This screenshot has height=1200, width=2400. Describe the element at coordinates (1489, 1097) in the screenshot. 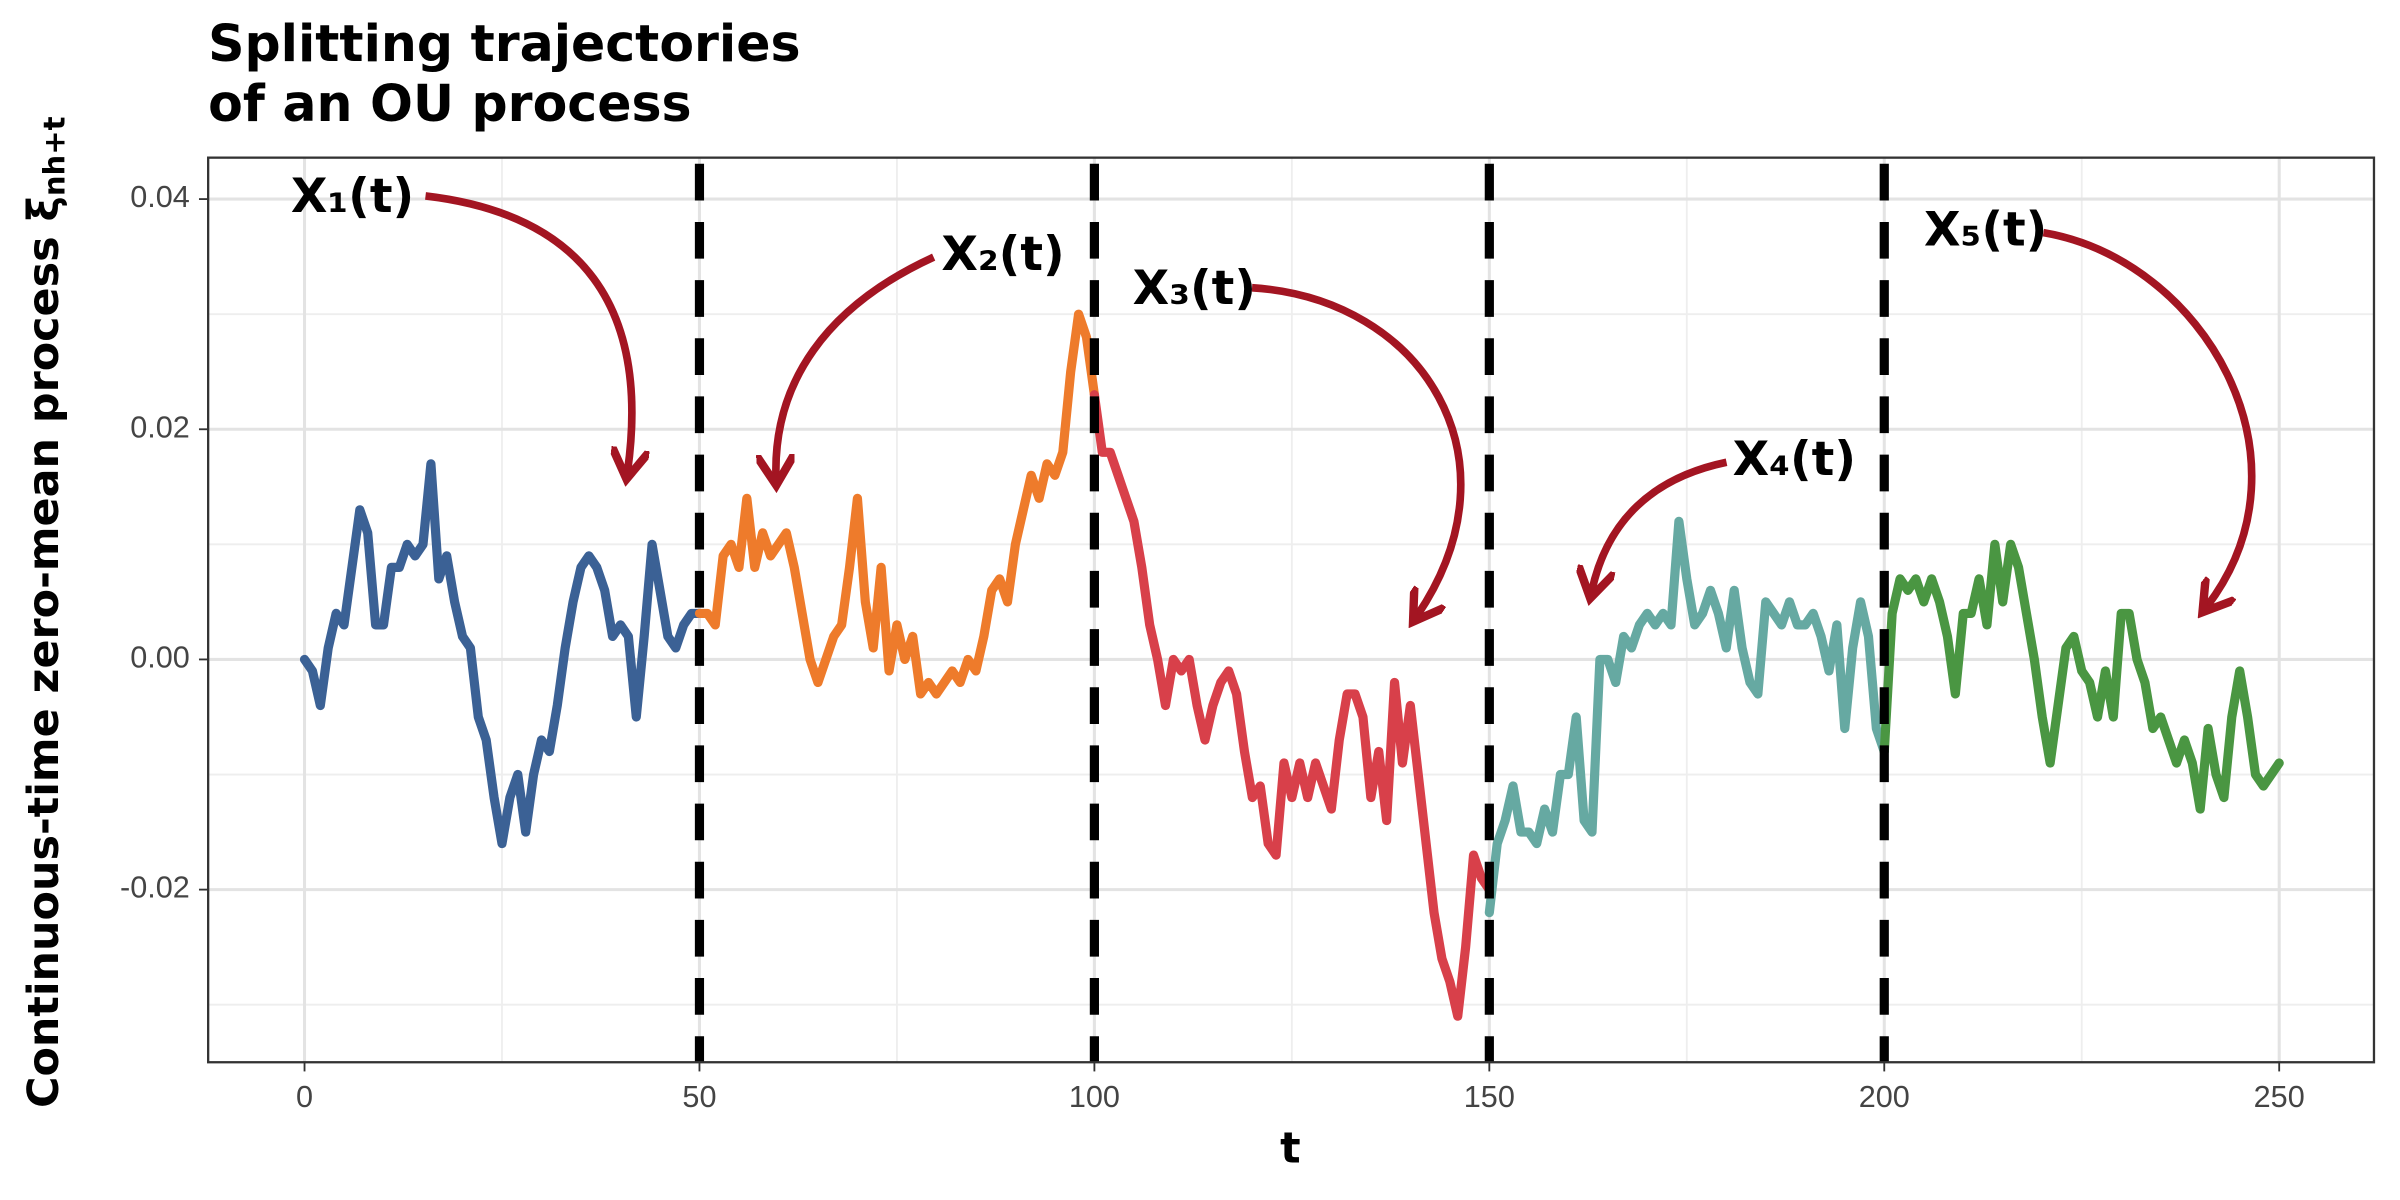

I see `x-tick-label: 150` at that location.